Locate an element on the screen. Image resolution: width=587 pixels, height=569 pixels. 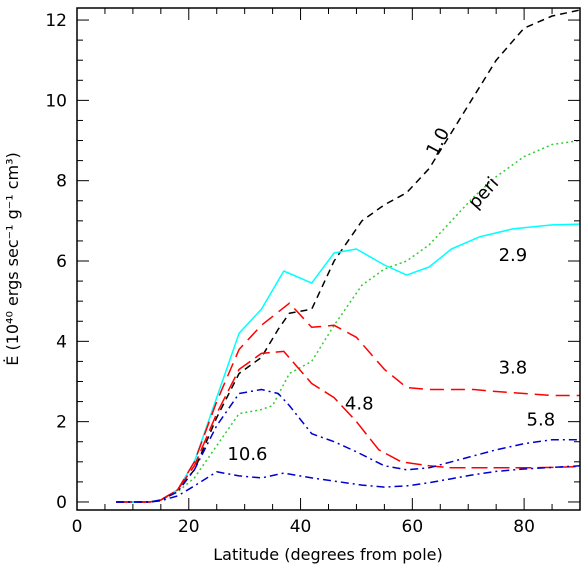
series-annotation: 2.9 is located at coordinates (513, 255).